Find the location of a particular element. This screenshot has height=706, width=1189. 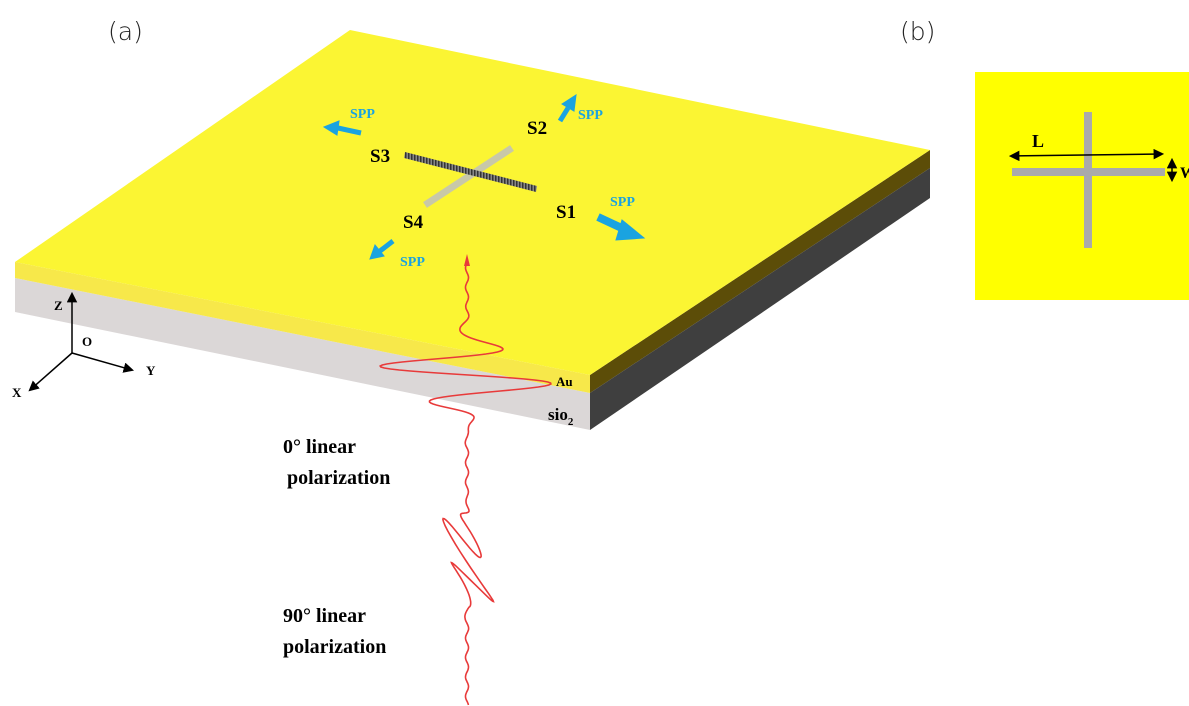

sio2-layer is located at coordinates (302, 354).